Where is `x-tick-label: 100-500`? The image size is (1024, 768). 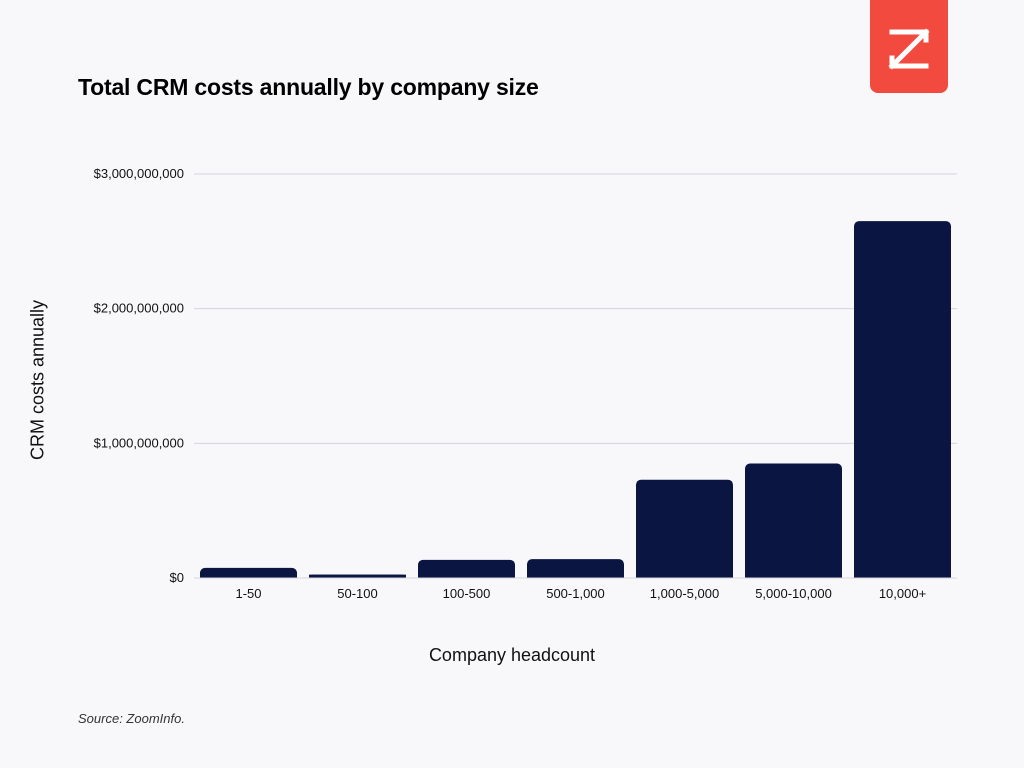
x-tick-label: 100-500 is located at coordinates (467, 593).